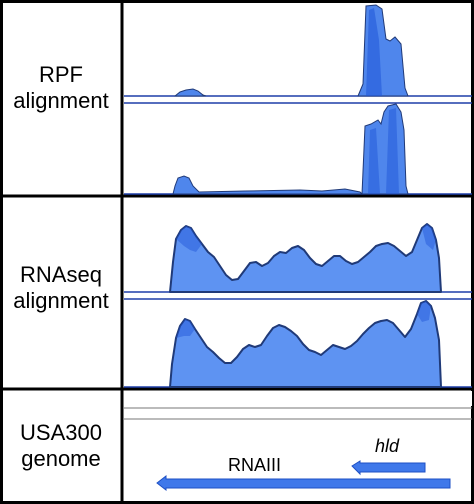 Image resolution: width=474 pixels, height=504 pixels. Describe the element at coordinates (255, 465) in the screenshot. I see `rnaiii-gene-label: RNAIII` at that location.